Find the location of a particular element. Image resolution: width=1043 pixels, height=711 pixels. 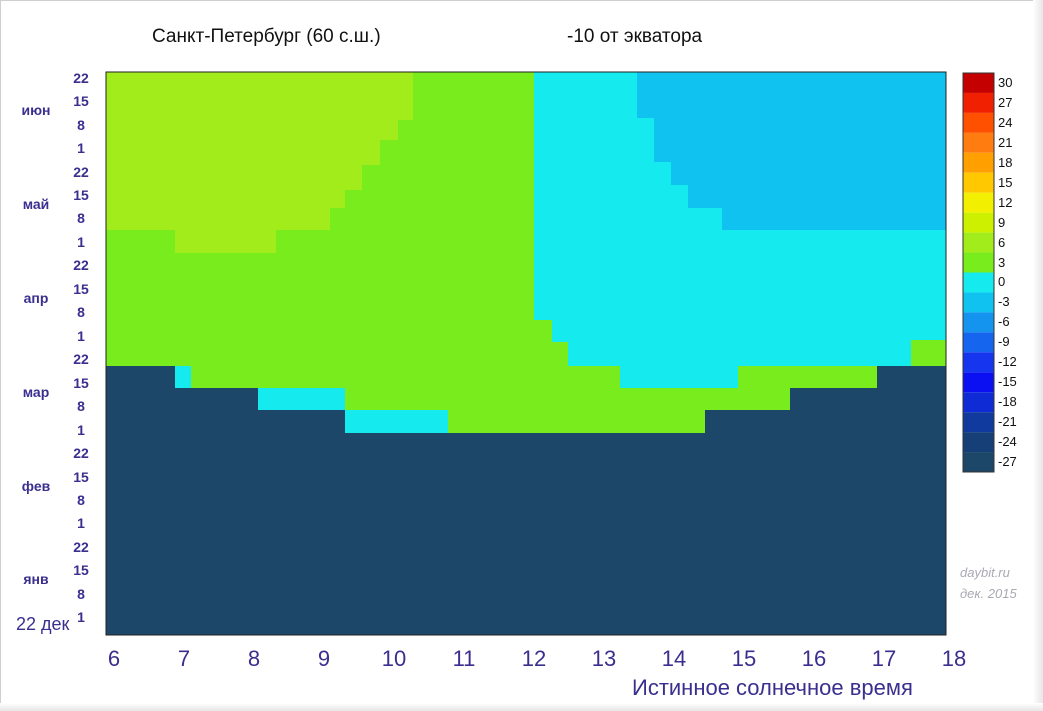

colorbar-border is located at coordinates (978, 272).